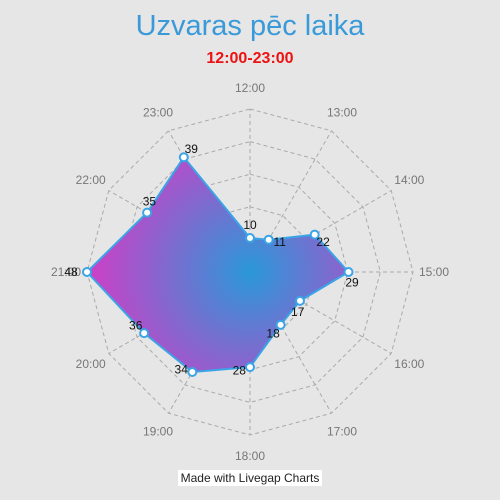 Image resolution: width=500 pixels, height=500 pixels. I want to click on chart-subtitle: 12:00-23:00, so click(250, 58).